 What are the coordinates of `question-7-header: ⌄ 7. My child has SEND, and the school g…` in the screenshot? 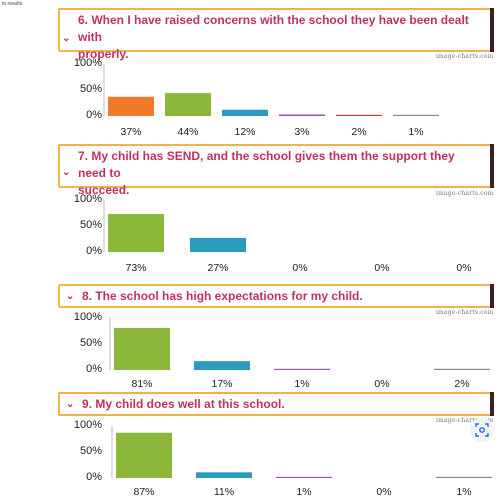 It's located at (276, 170).